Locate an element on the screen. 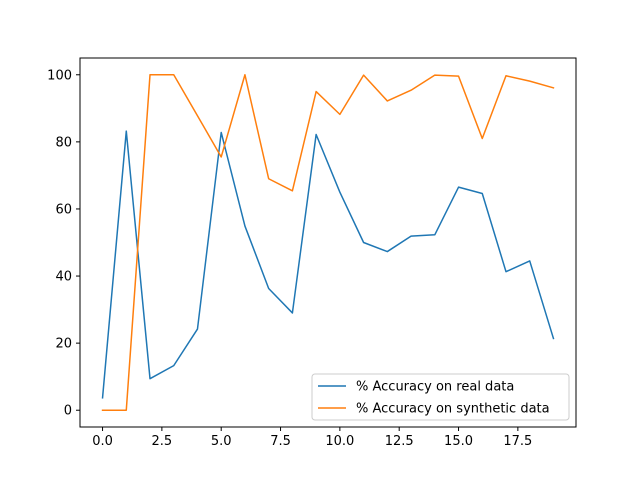  x-tick-label: 0.0 is located at coordinates (102, 441).